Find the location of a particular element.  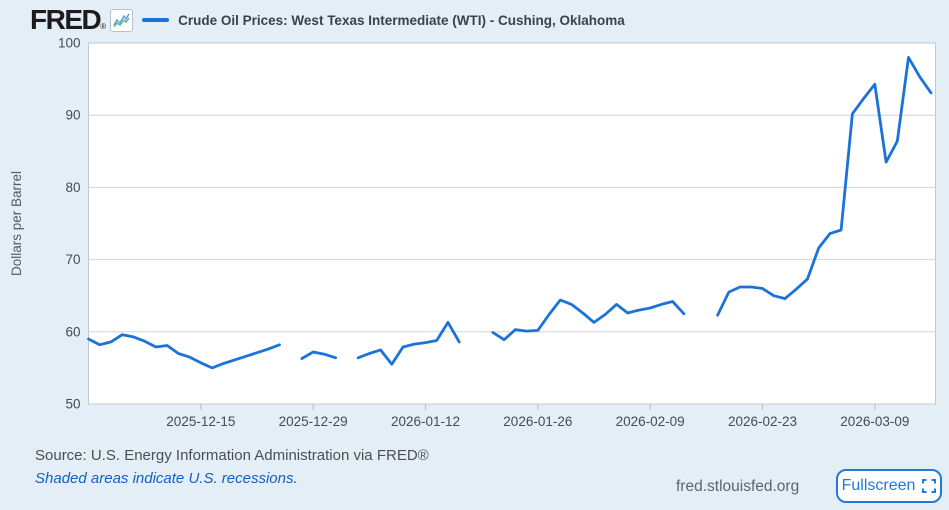

y-tick-label: 90 is located at coordinates (72, 115).